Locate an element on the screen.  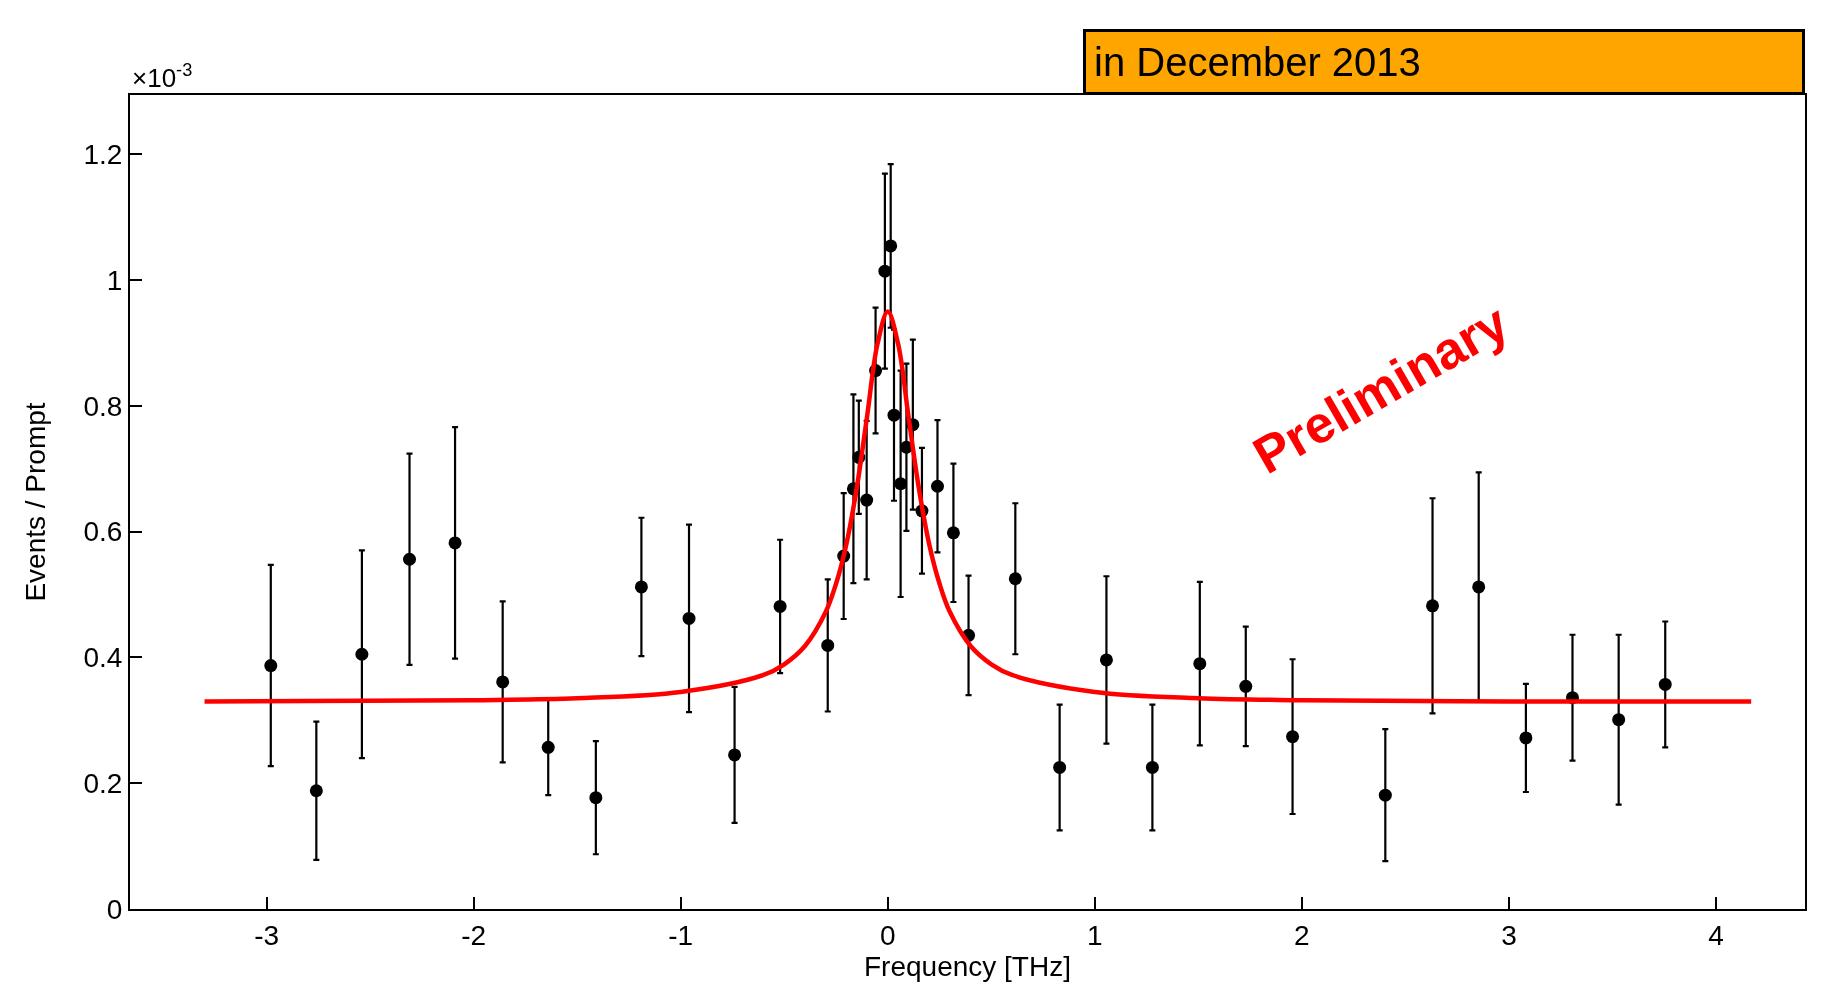
y-tick-label: 0.8 is located at coordinates (103, 406).